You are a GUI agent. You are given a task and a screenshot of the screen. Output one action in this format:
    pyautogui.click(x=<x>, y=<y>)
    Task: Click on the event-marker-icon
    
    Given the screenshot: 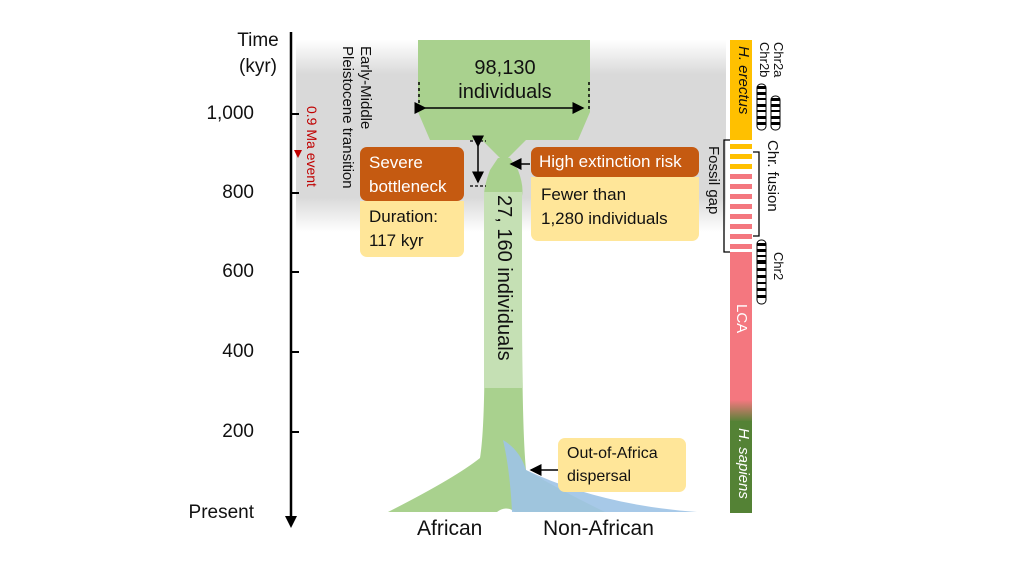 What is the action you would take?
    pyautogui.click(x=298, y=154)
    